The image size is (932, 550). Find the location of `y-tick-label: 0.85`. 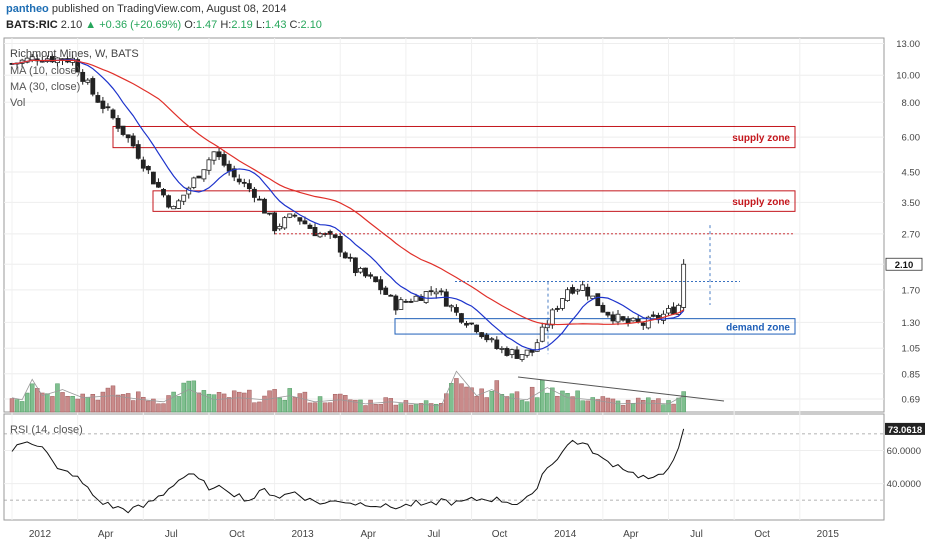

y-tick-label: 0.85 is located at coordinates (911, 374).